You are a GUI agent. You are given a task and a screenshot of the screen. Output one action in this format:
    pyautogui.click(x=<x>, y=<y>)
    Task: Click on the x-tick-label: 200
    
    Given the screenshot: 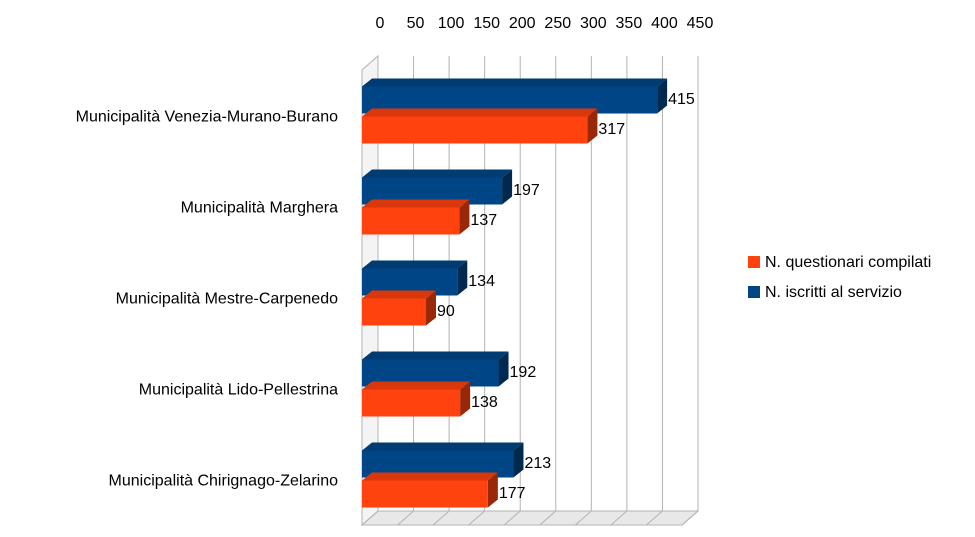 What is the action you would take?
    pyautogui.click(x=522, y=23)
    